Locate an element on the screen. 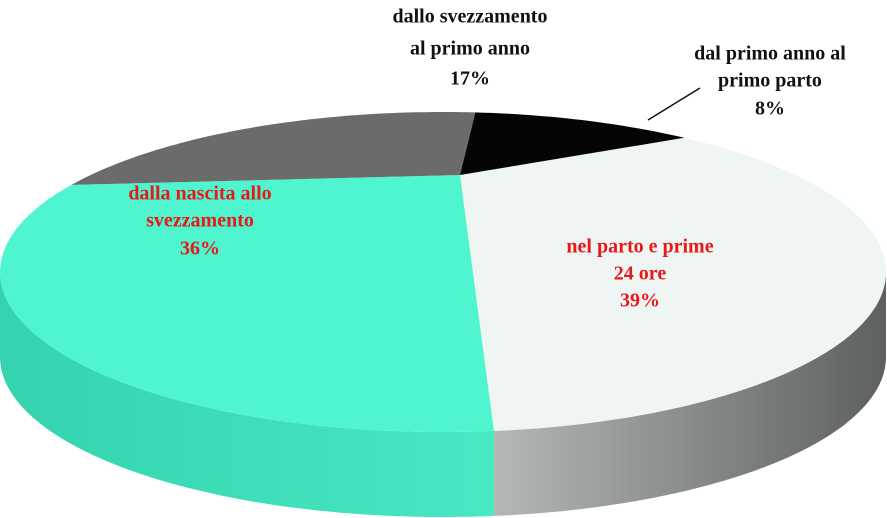  slice-label: al primo anno is located at coordinates (470, 49).